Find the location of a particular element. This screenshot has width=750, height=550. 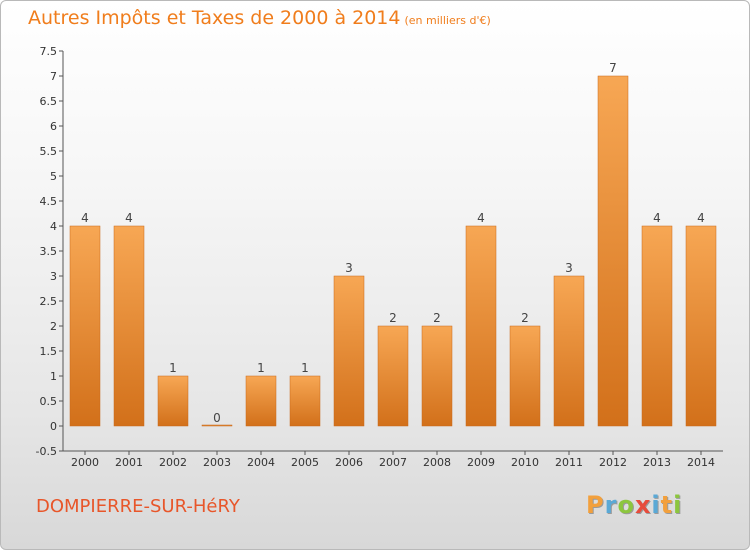

data-label-2004: 1 is located at coordinates (261, 368).